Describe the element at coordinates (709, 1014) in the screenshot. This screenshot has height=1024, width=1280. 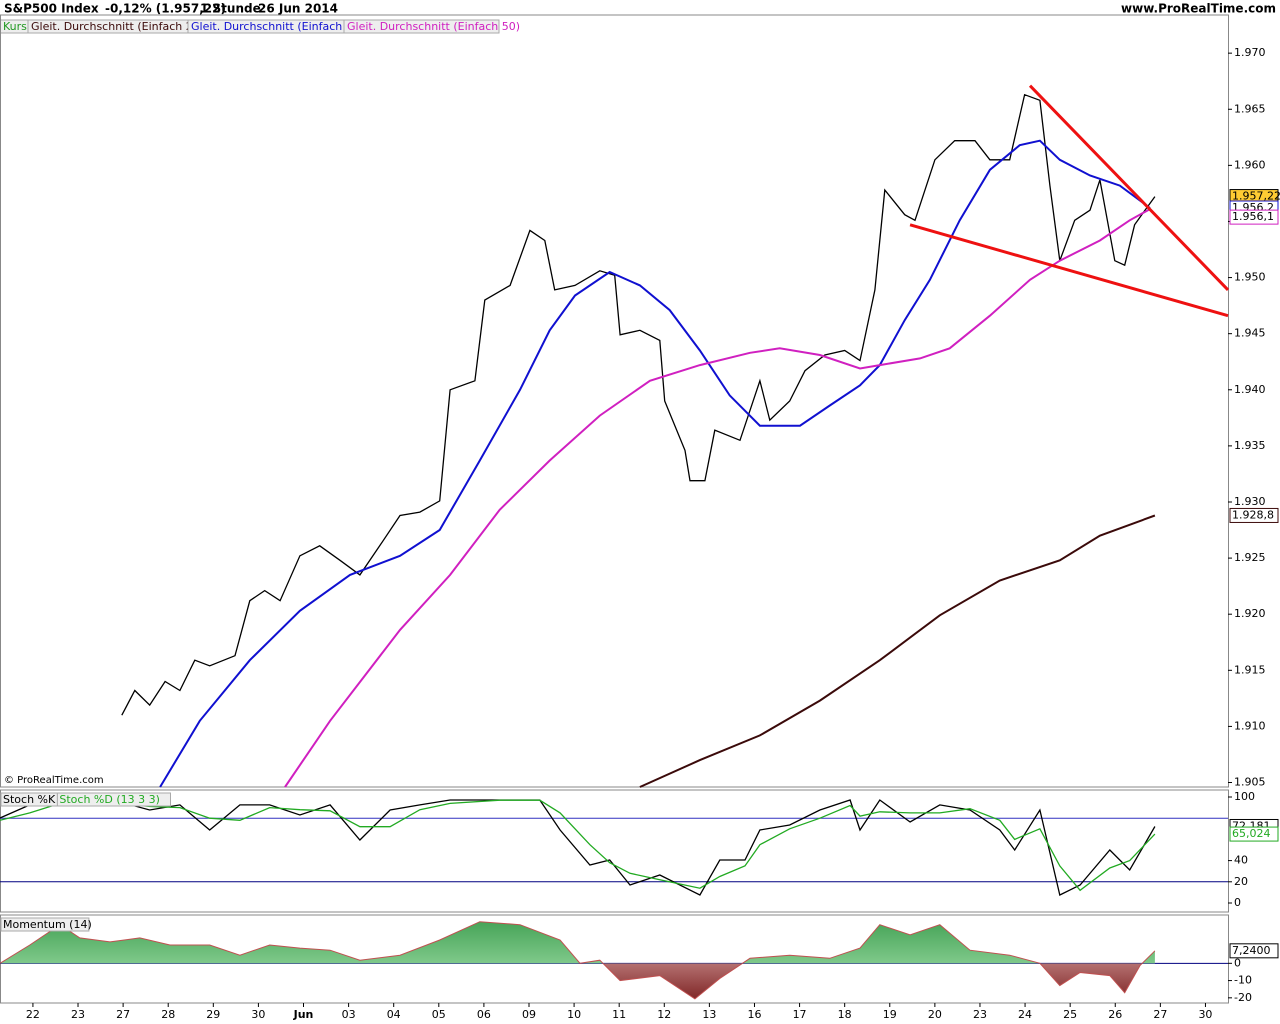
I see `x-tick-label: 13` at that location.